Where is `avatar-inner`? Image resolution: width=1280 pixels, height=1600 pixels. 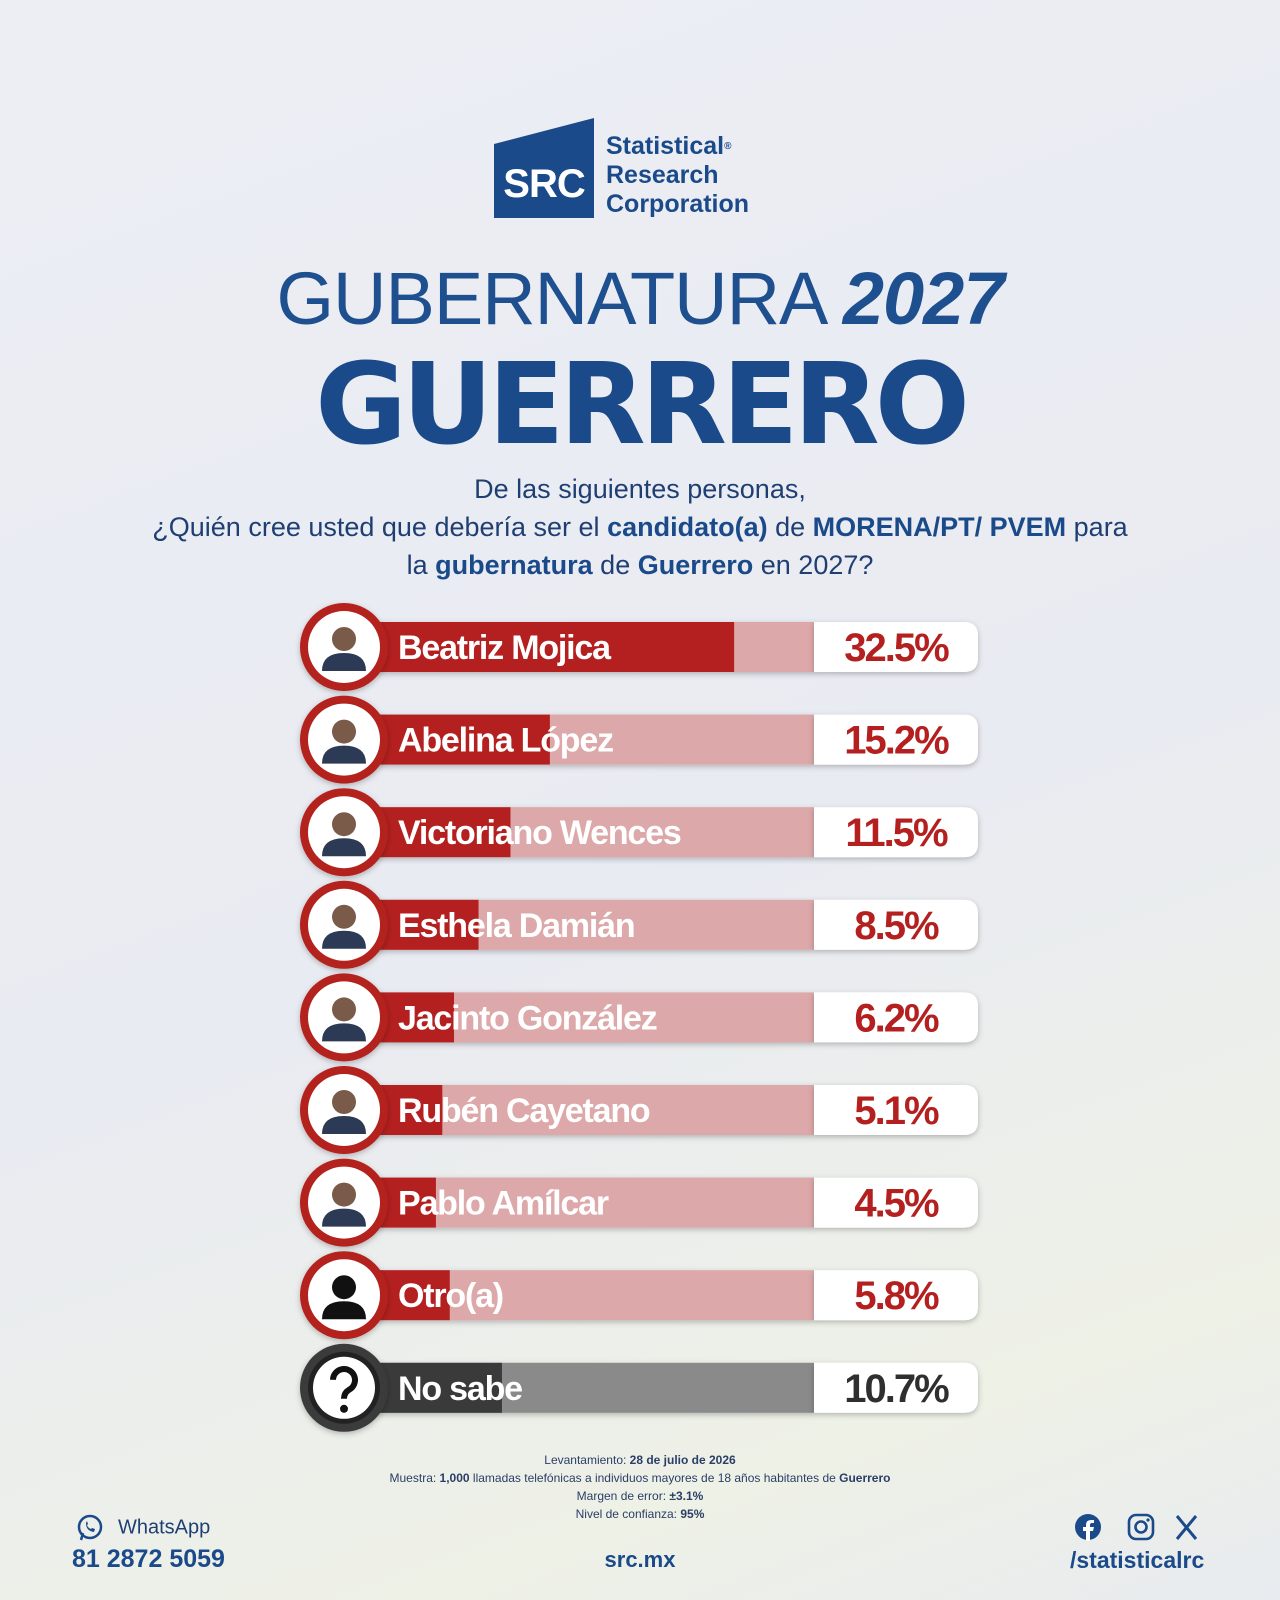
avatar-inner is located at coordinates (344, 1387).